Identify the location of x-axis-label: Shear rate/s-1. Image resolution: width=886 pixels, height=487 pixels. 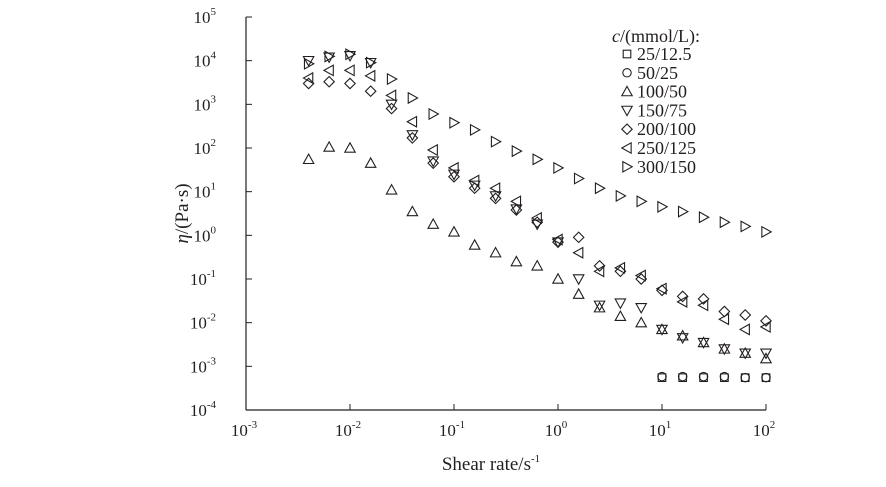
(491, 464).